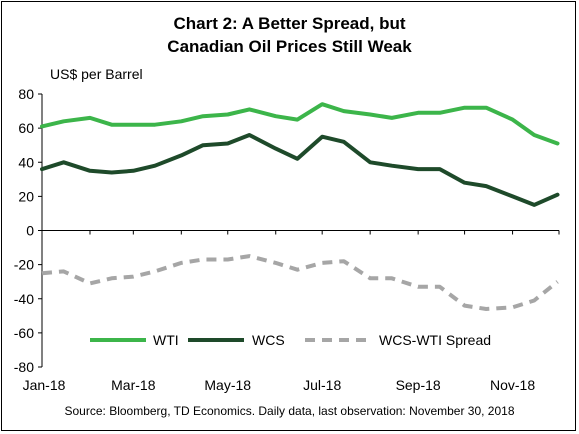  What do you see at coordinates (166, 340) in the screenshot?
I see `legend-label-wti: WTI` at bounding box center [166, 340].